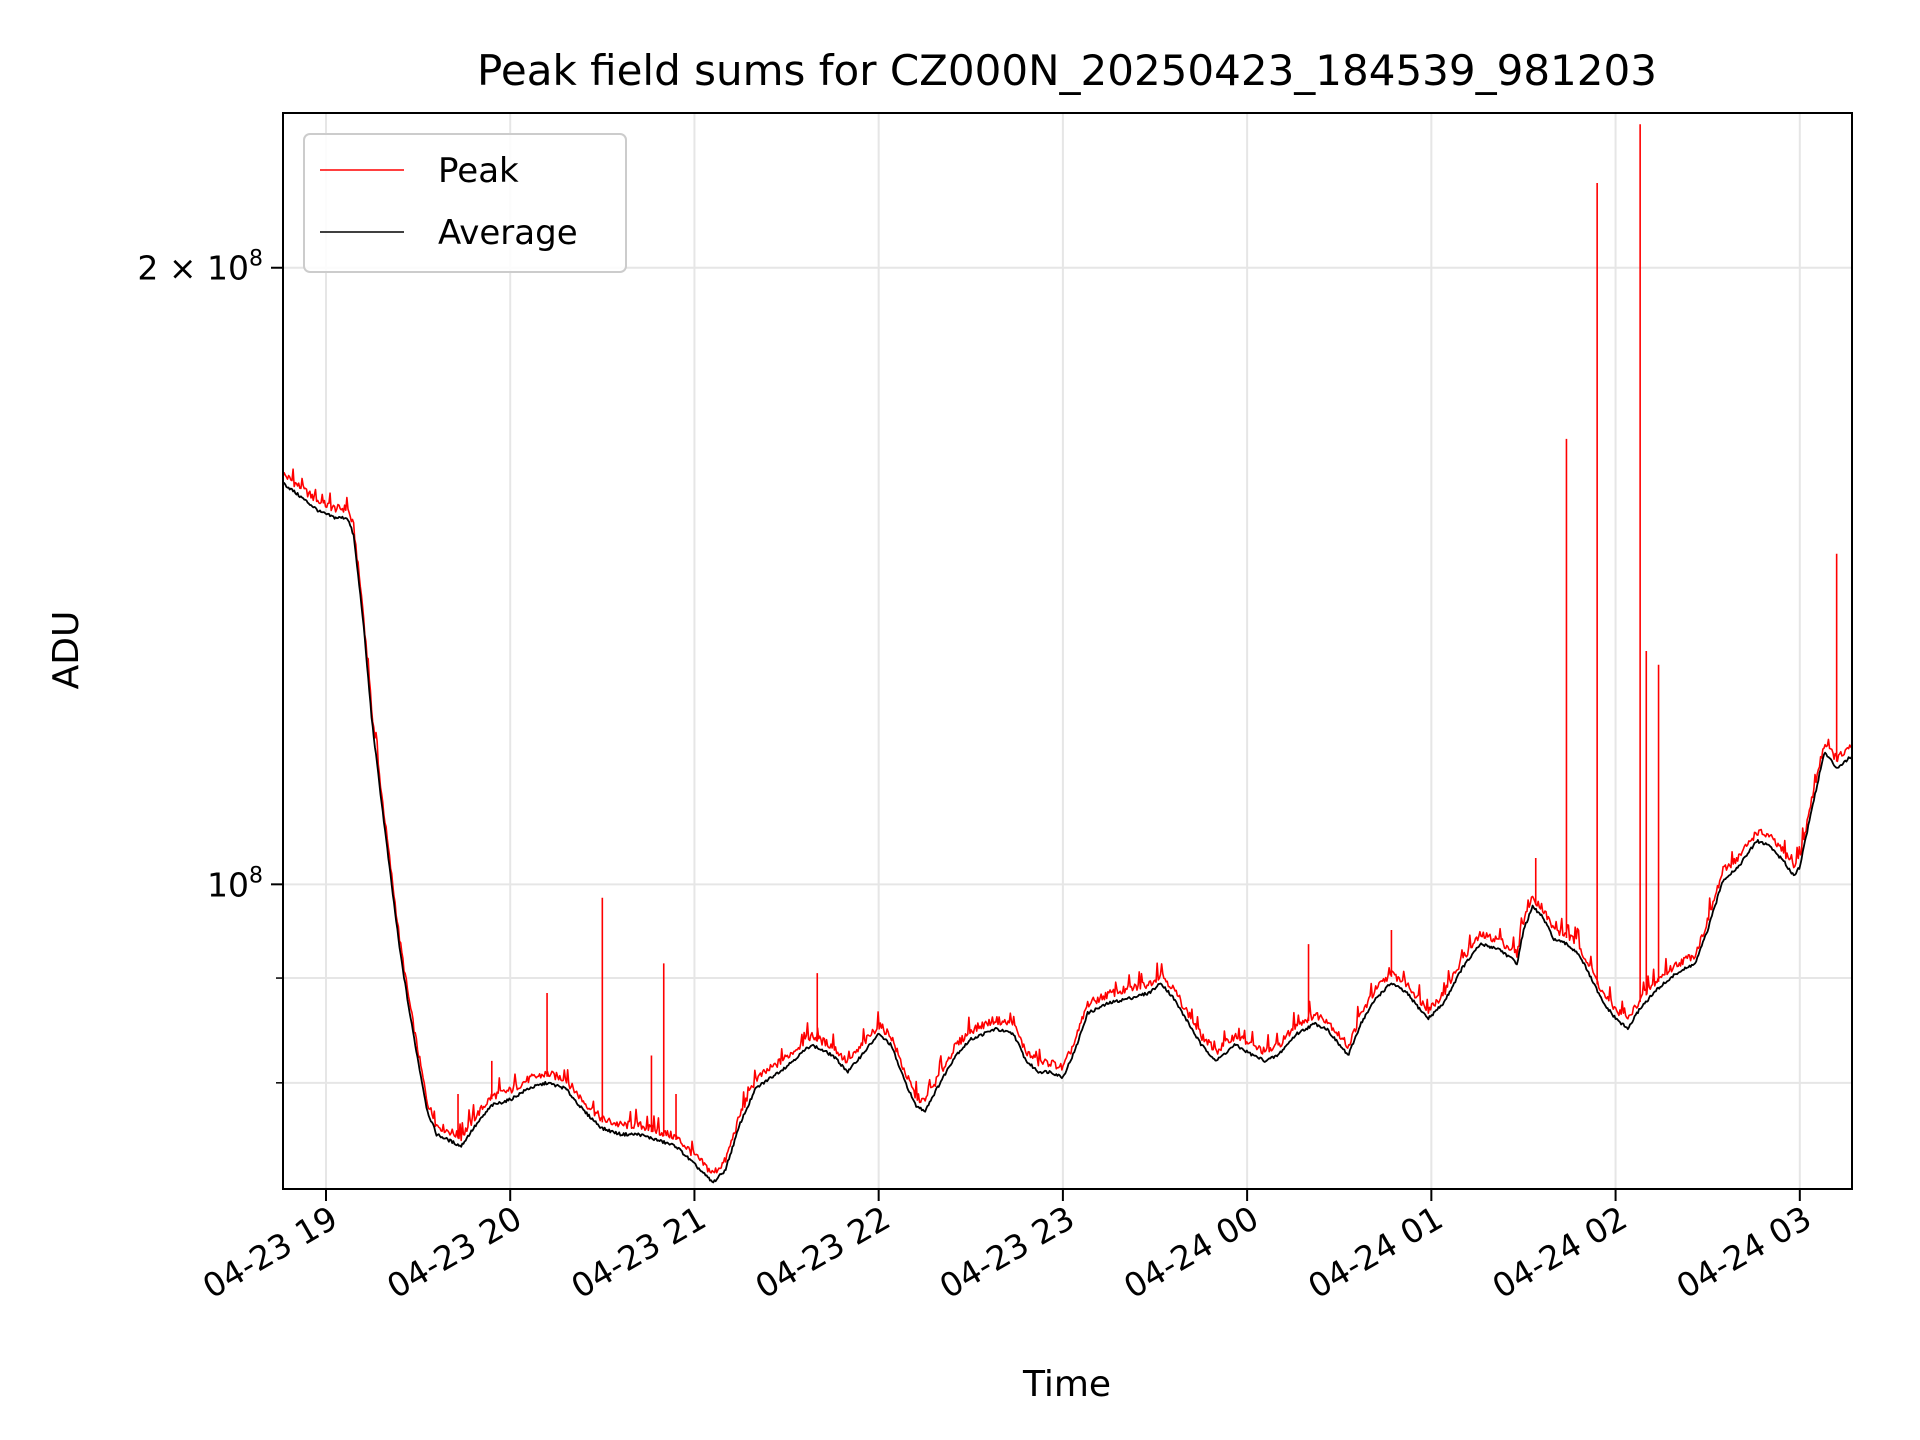 This screenshot has height=1440, width=1920. What do you see at coordinates (1066, 1384) in the screenshot?
I see `x-axis-label: Time` at bounding box center [1066, 1384].